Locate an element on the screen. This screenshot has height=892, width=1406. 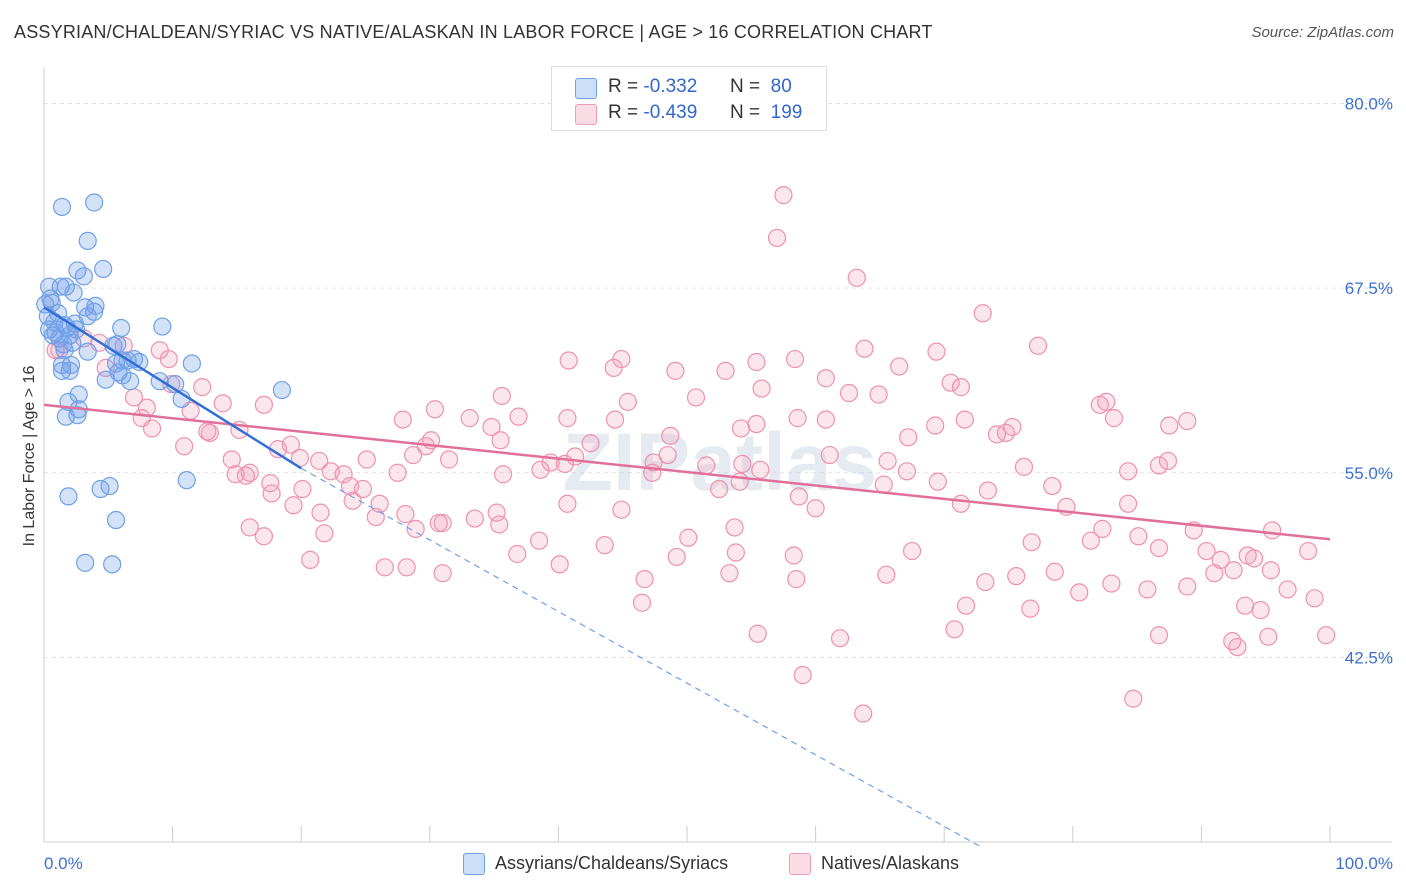
legend-r-value: -0.439 is located at coordinates (670, 112).